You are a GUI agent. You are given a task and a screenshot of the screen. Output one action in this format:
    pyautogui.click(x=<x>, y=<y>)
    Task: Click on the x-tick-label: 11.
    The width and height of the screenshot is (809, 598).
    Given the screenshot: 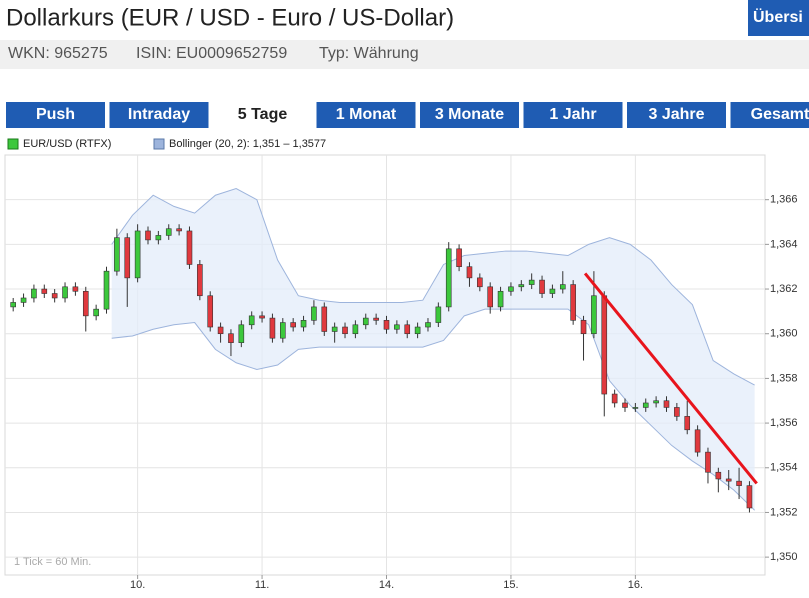 What is the action you would take?
    pyautogui.click(x=262, y=585)
    